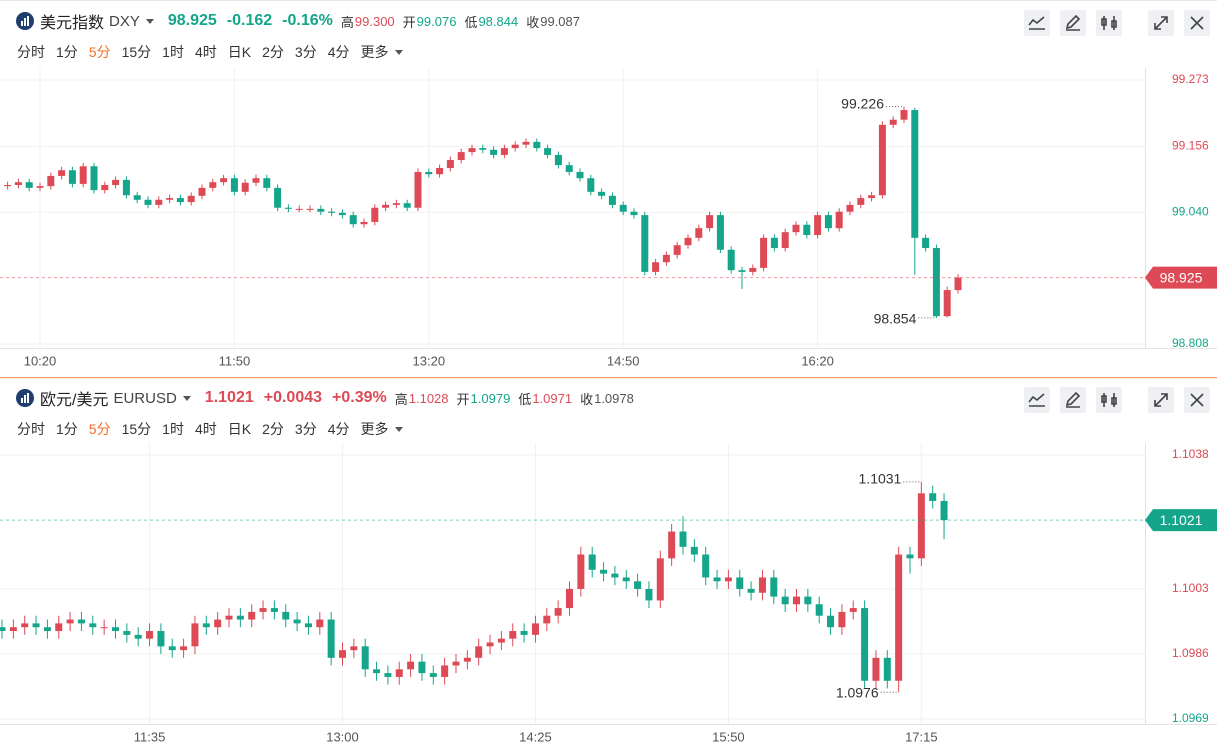 This screenshot has width=1217, height=747. I want to click on x-tick-label: 15:50, so click(728, 736).